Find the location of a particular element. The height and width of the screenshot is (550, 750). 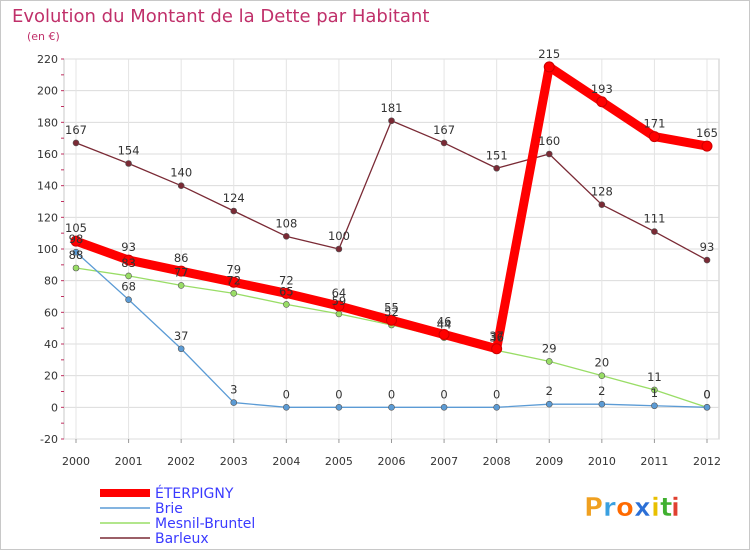

x-tick-label: 2005 is located at coordinates (339, 461).